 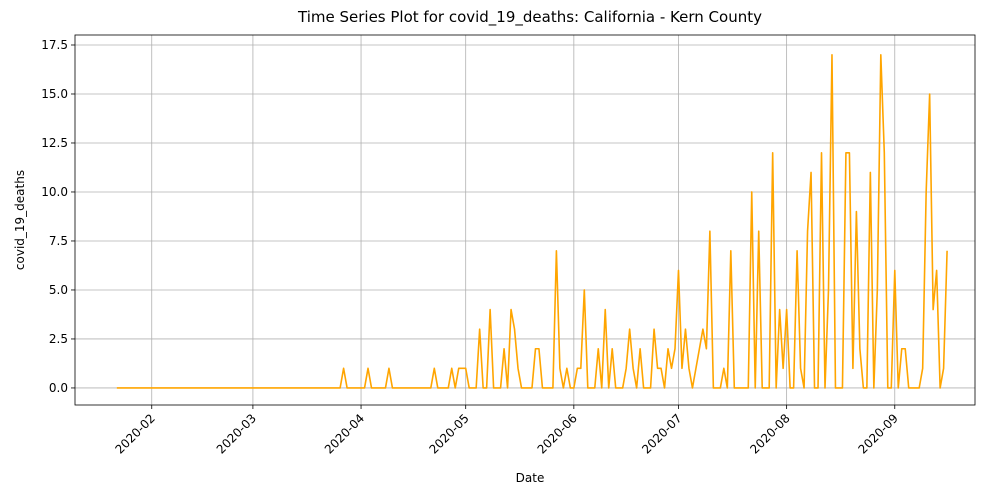 What do you see at coordinates (54, 94) in the screenshot?
I see `y-tick-label: 15.0` at bounding box center [54, 94].